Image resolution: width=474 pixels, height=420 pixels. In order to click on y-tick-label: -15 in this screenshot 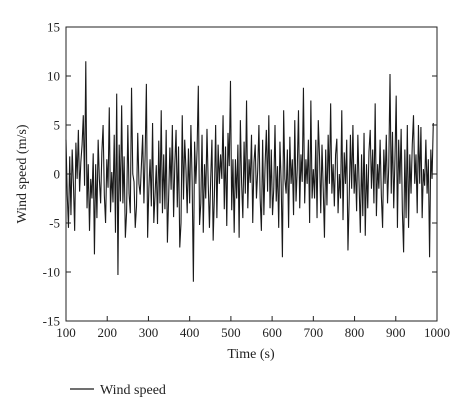, I will do `click(51, 321)`.